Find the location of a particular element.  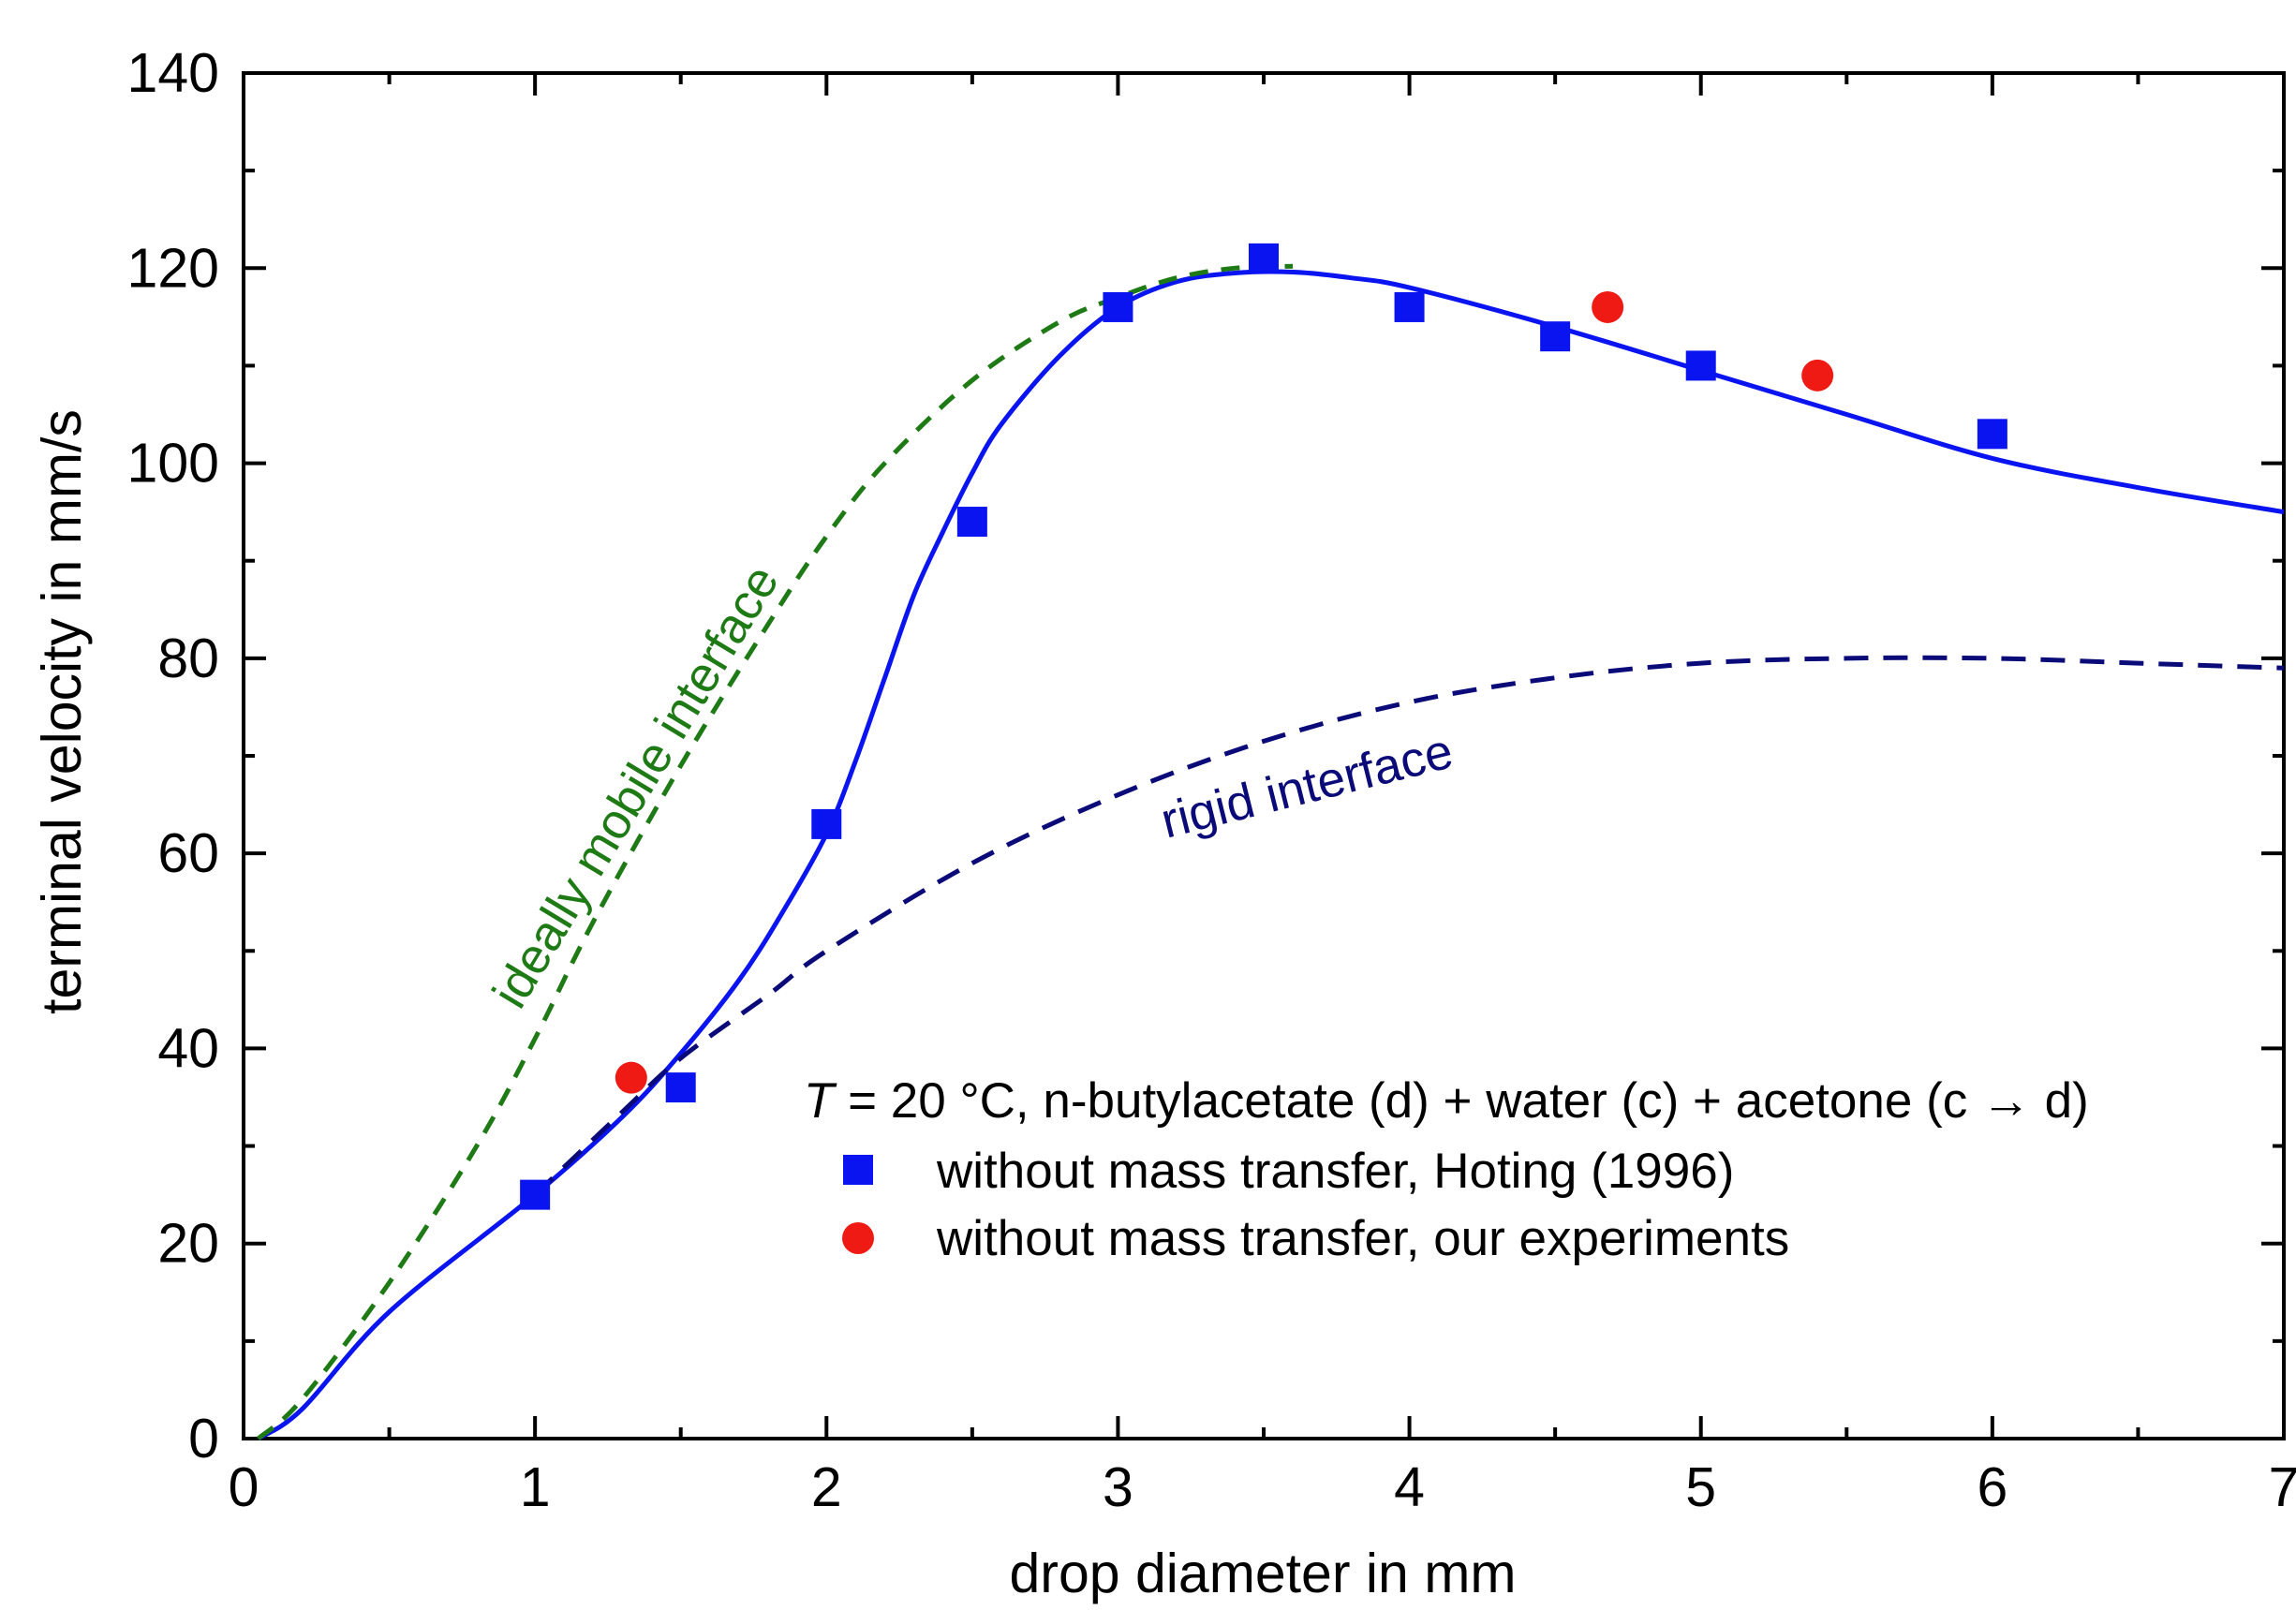

y-axis-title: terminal velocity in mm/s is located at coordinates (62, 711).